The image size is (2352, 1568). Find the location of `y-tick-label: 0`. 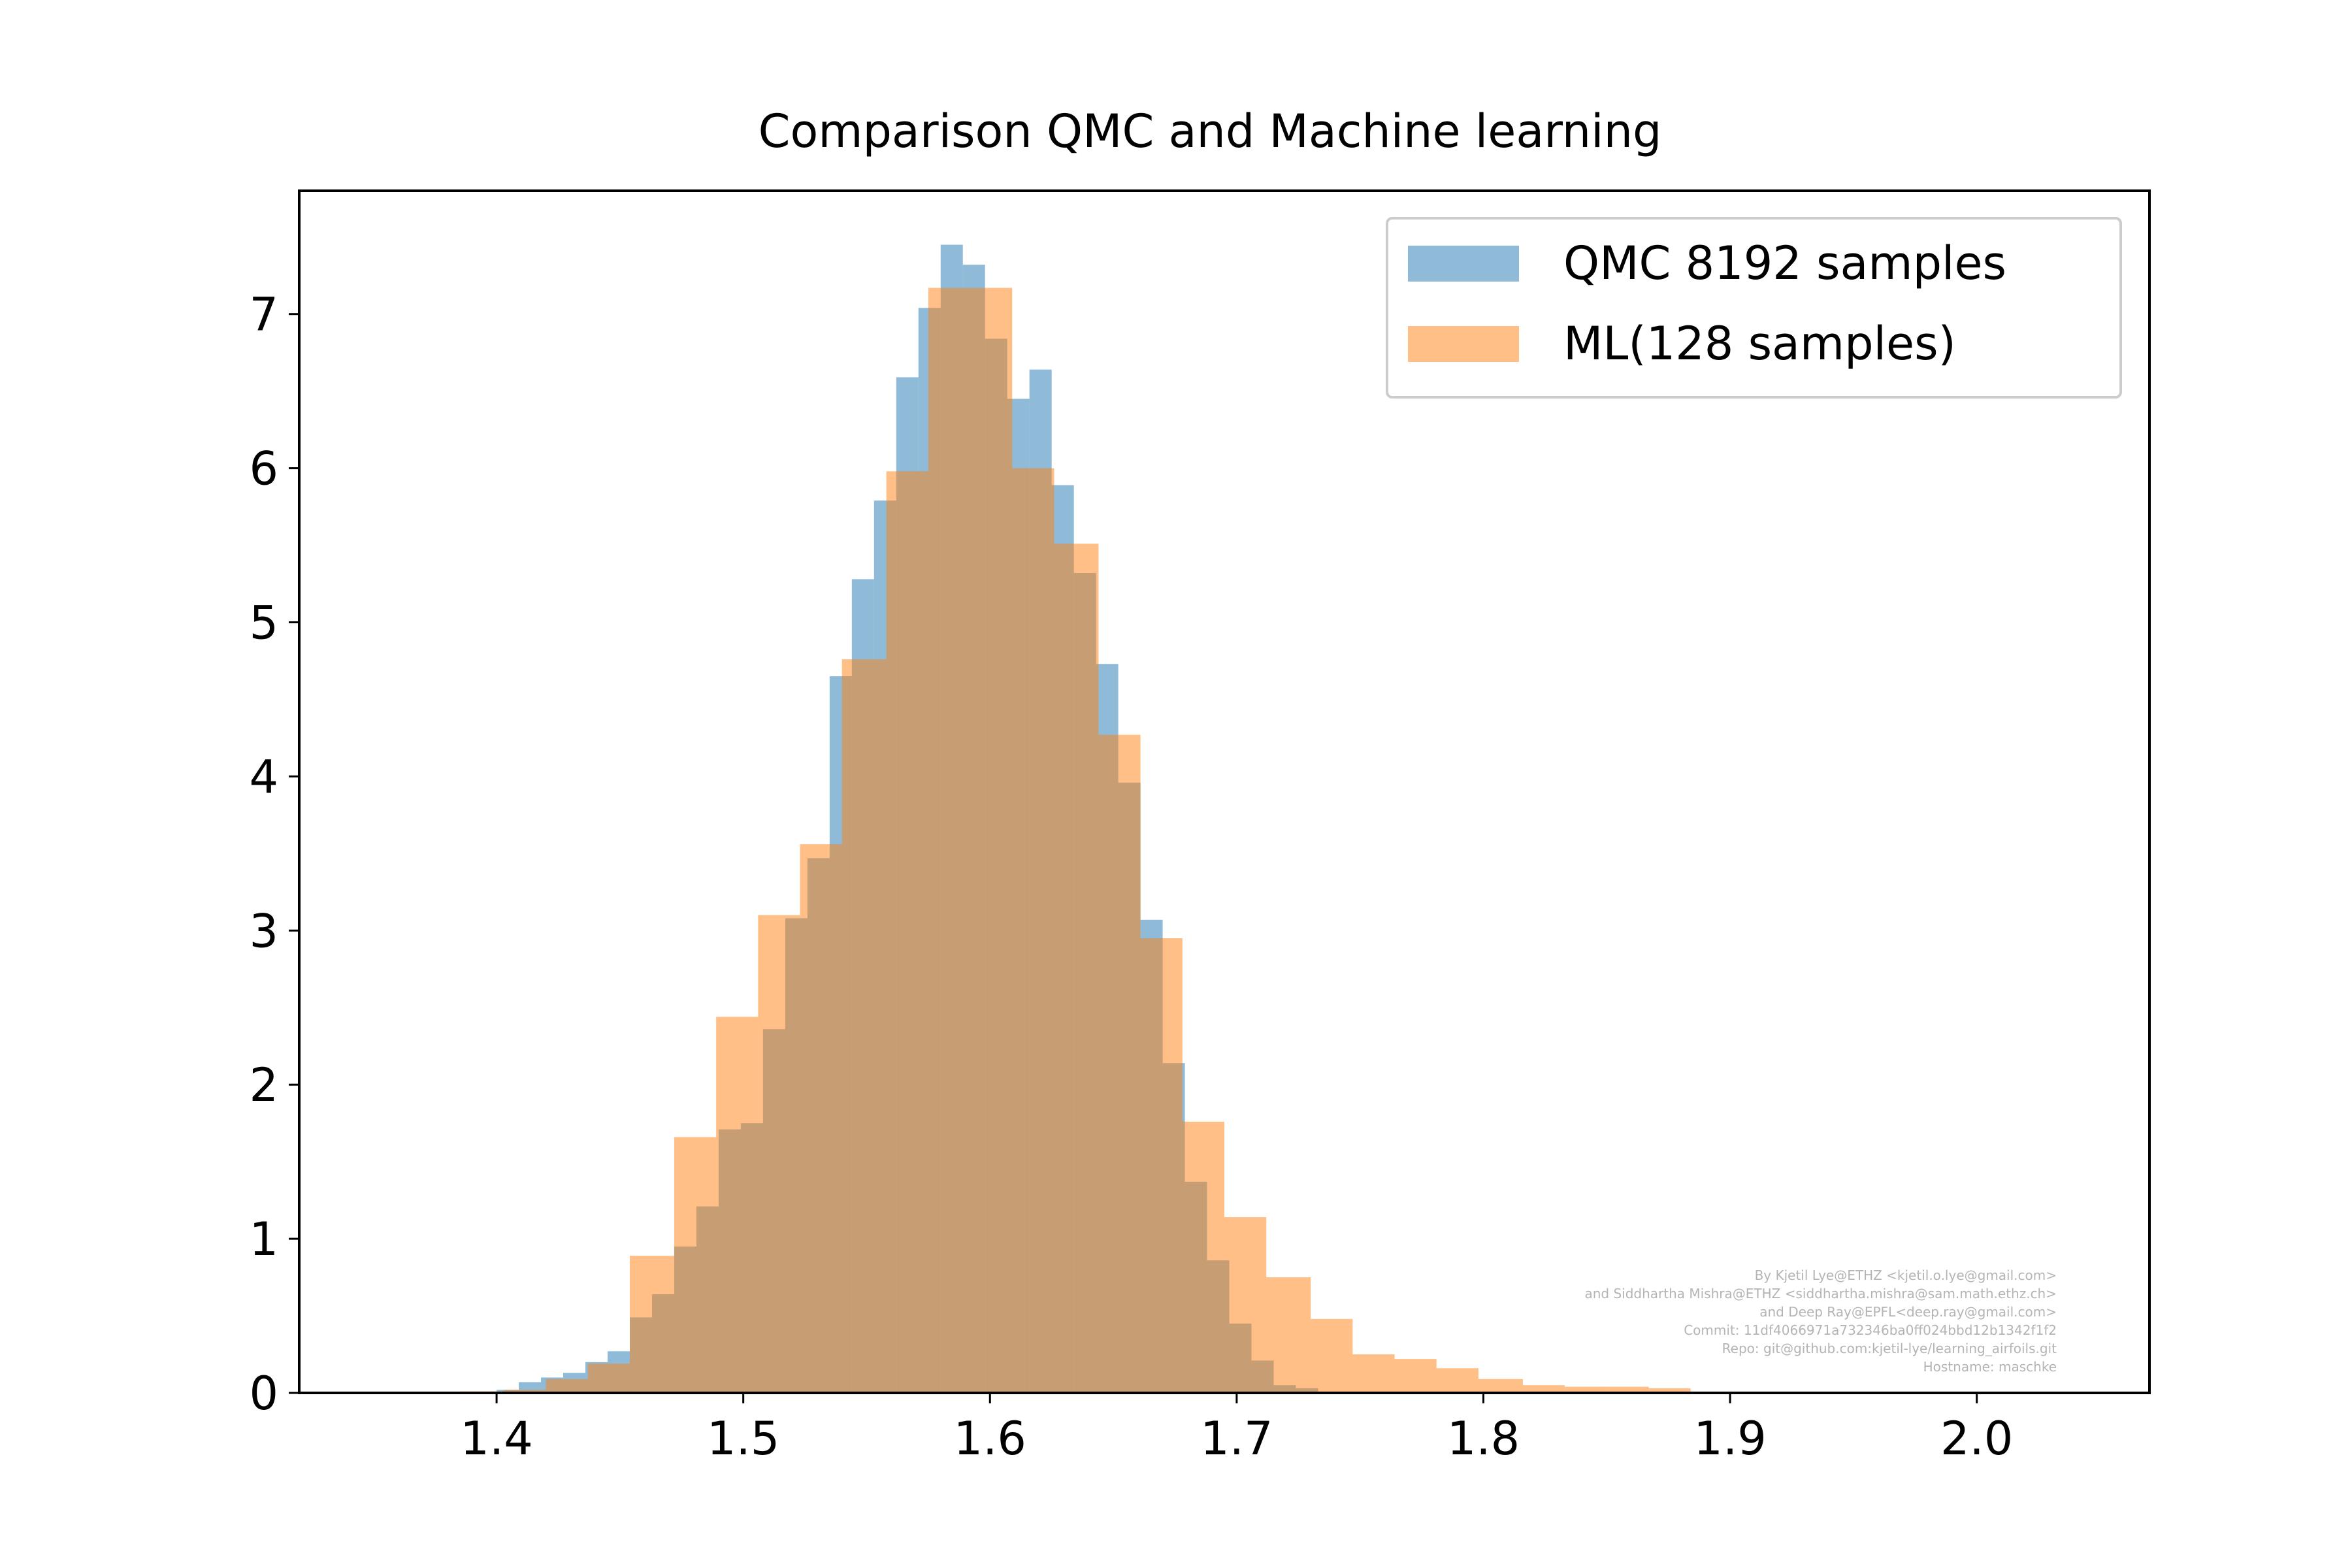

y-tick-label: 0 is located at coordinates (263, 1393).